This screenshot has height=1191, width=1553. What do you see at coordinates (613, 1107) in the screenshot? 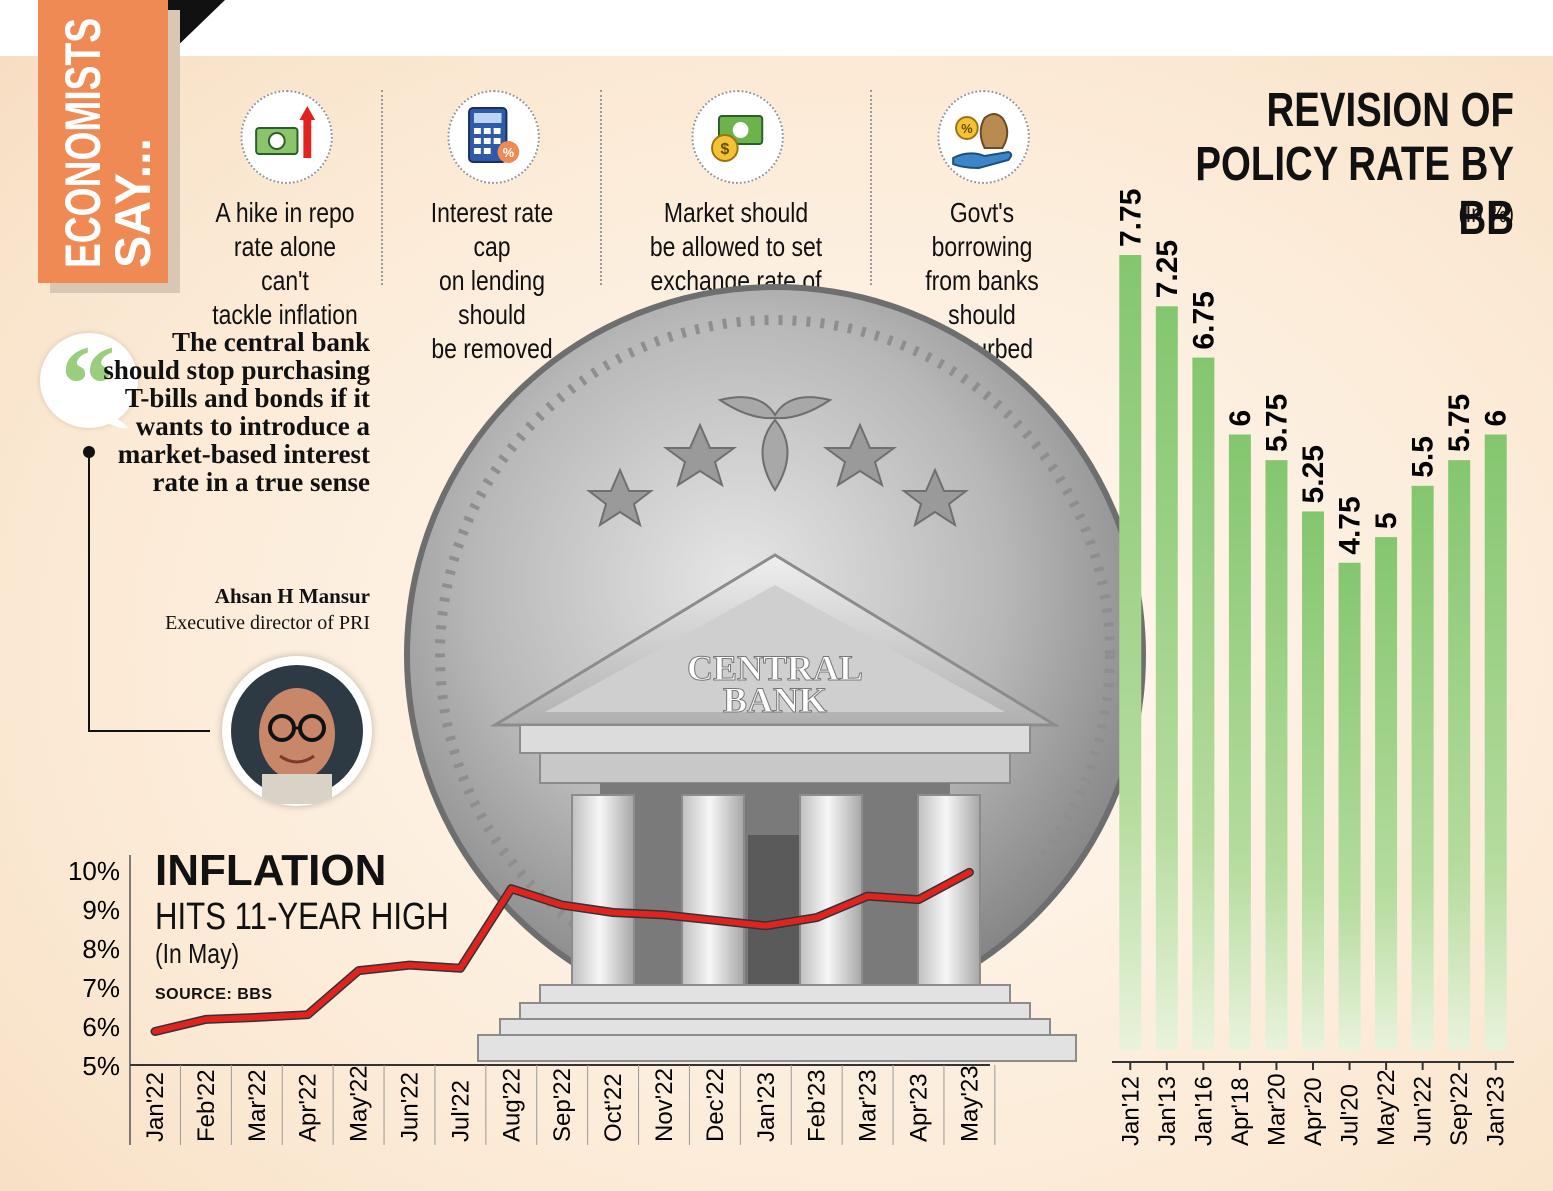
I see `inflation-x-tick-label: Oct'22` at bounding box center [613, 1107].